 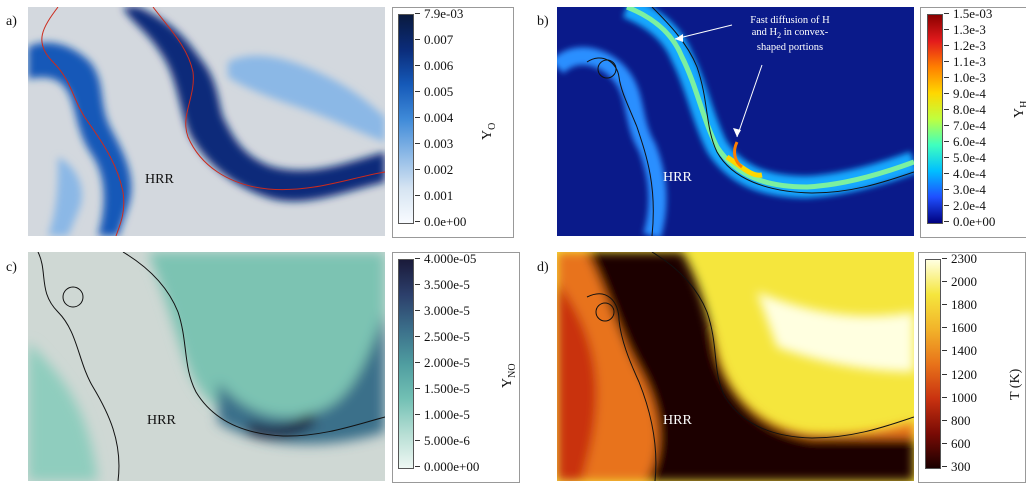 What do you see at coordinates (718, 81) in the screenshot?
I see `panel-b-annotation-arrows` at bounding box center [718, 81].